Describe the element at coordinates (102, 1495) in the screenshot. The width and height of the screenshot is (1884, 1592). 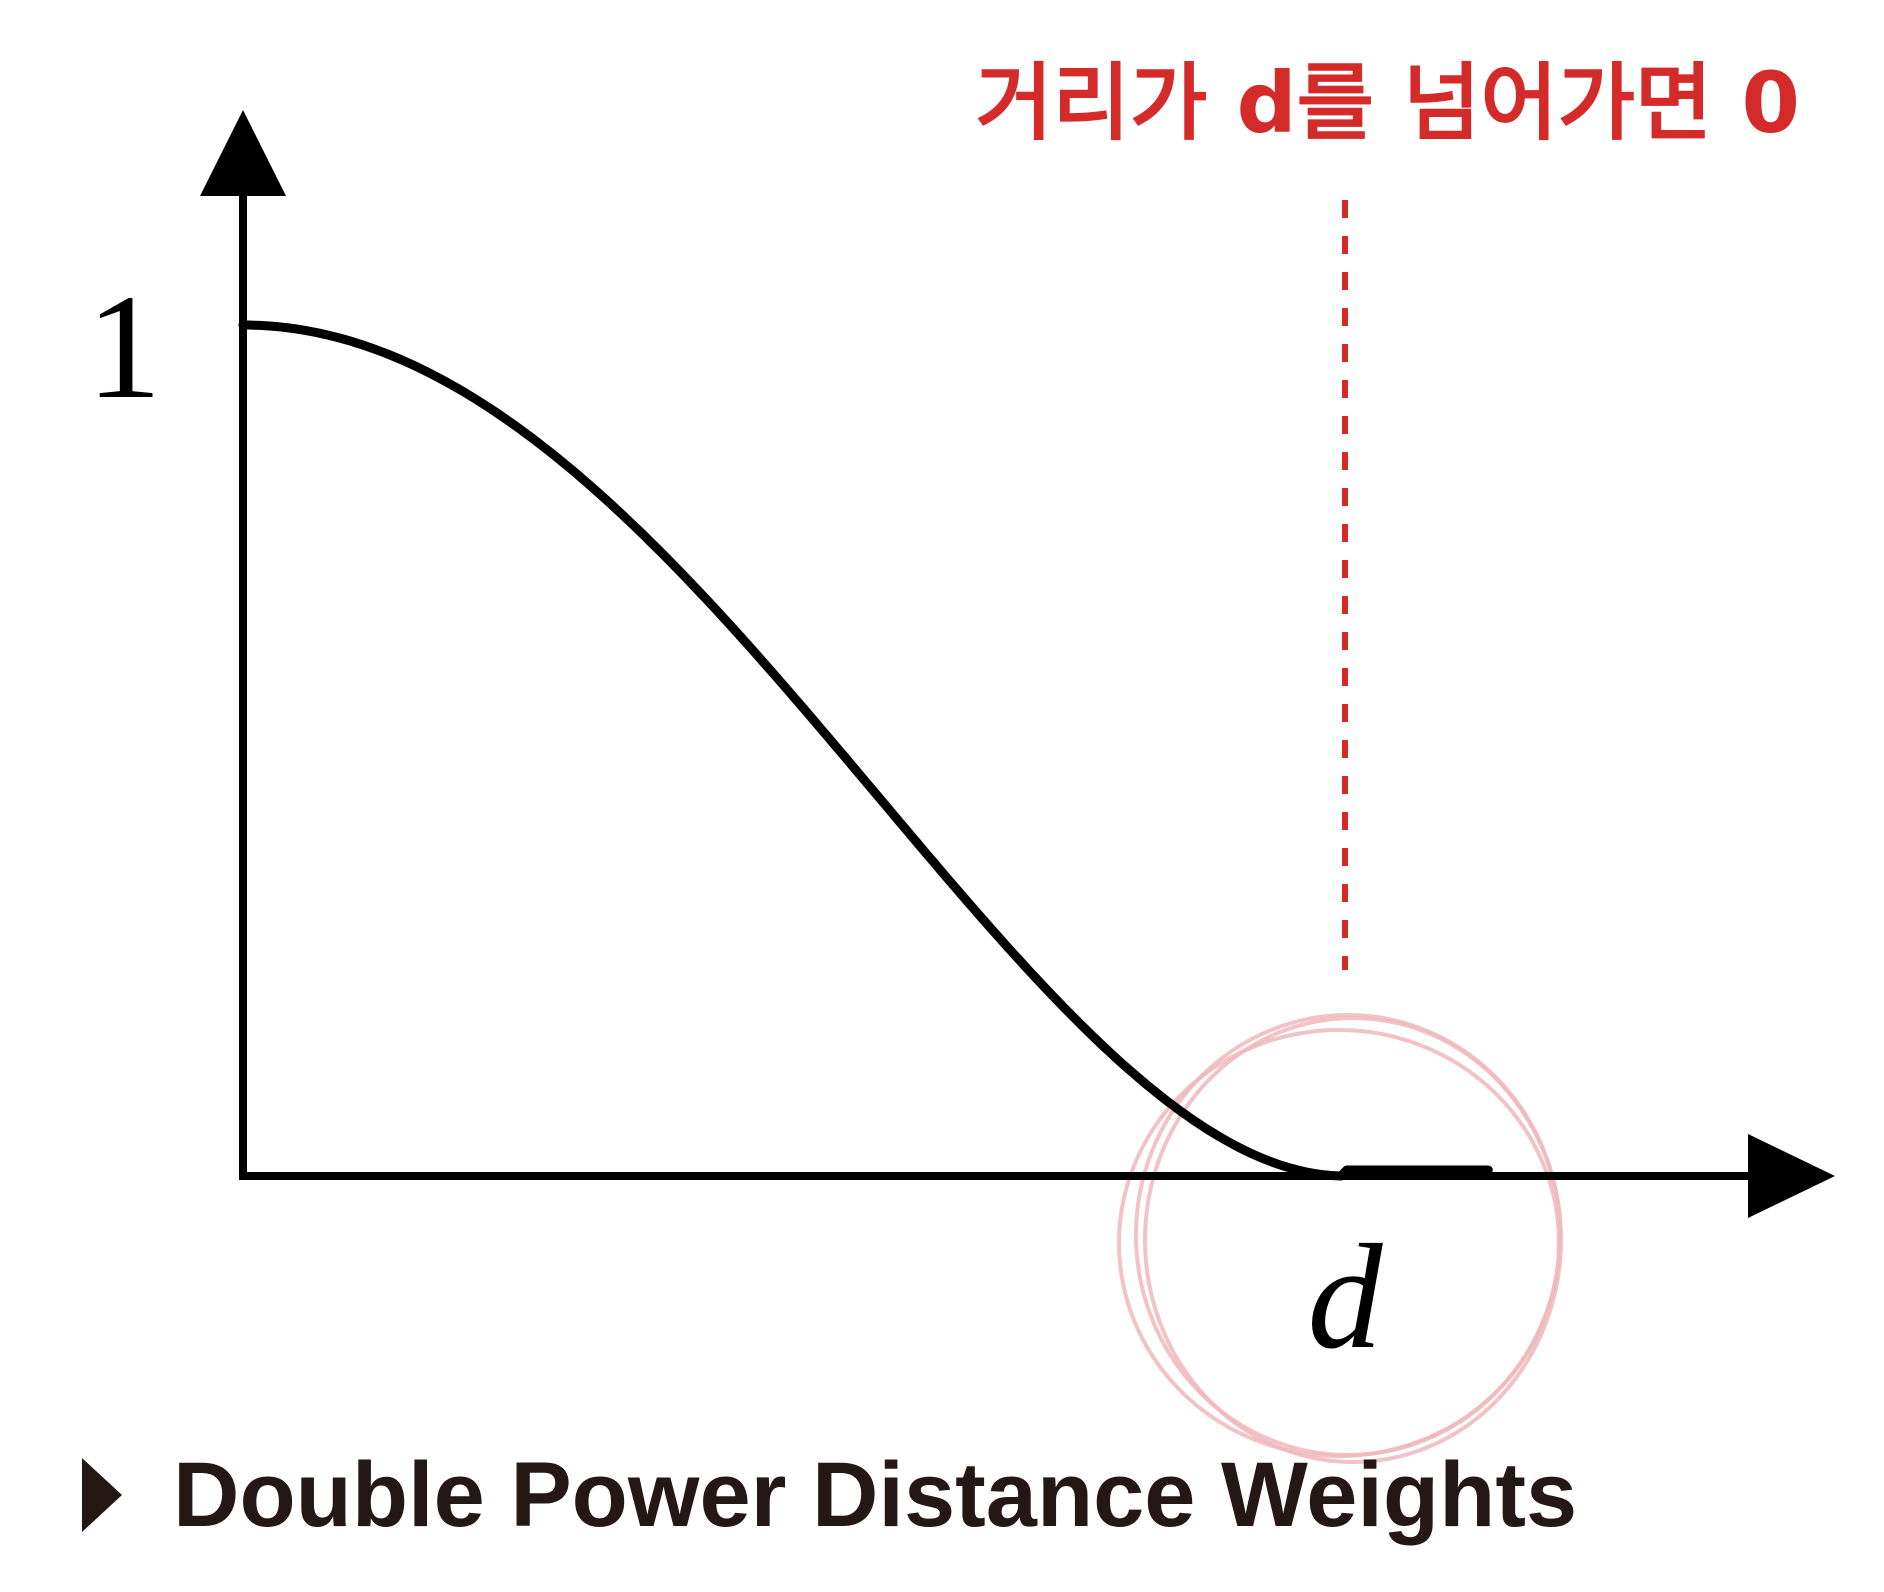
I see `caption-bullet-icon` at that location.